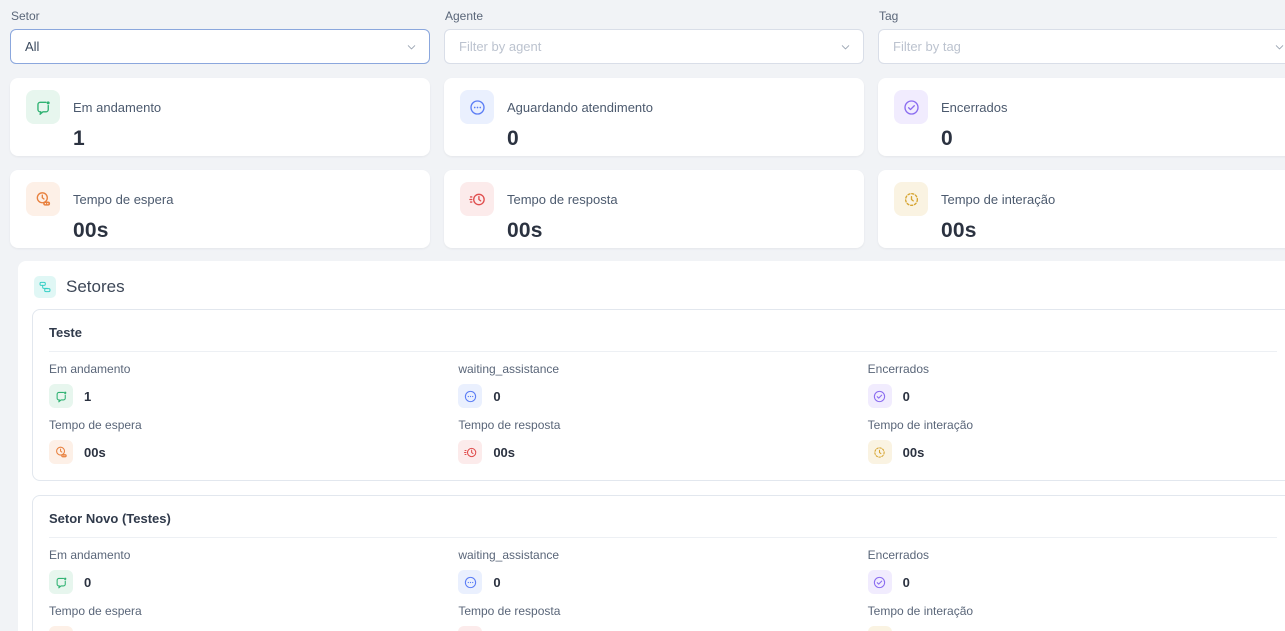  Describe the element at coordinates (974, 107) in the screenshot. I see `card-label: Encerrados` at that location.